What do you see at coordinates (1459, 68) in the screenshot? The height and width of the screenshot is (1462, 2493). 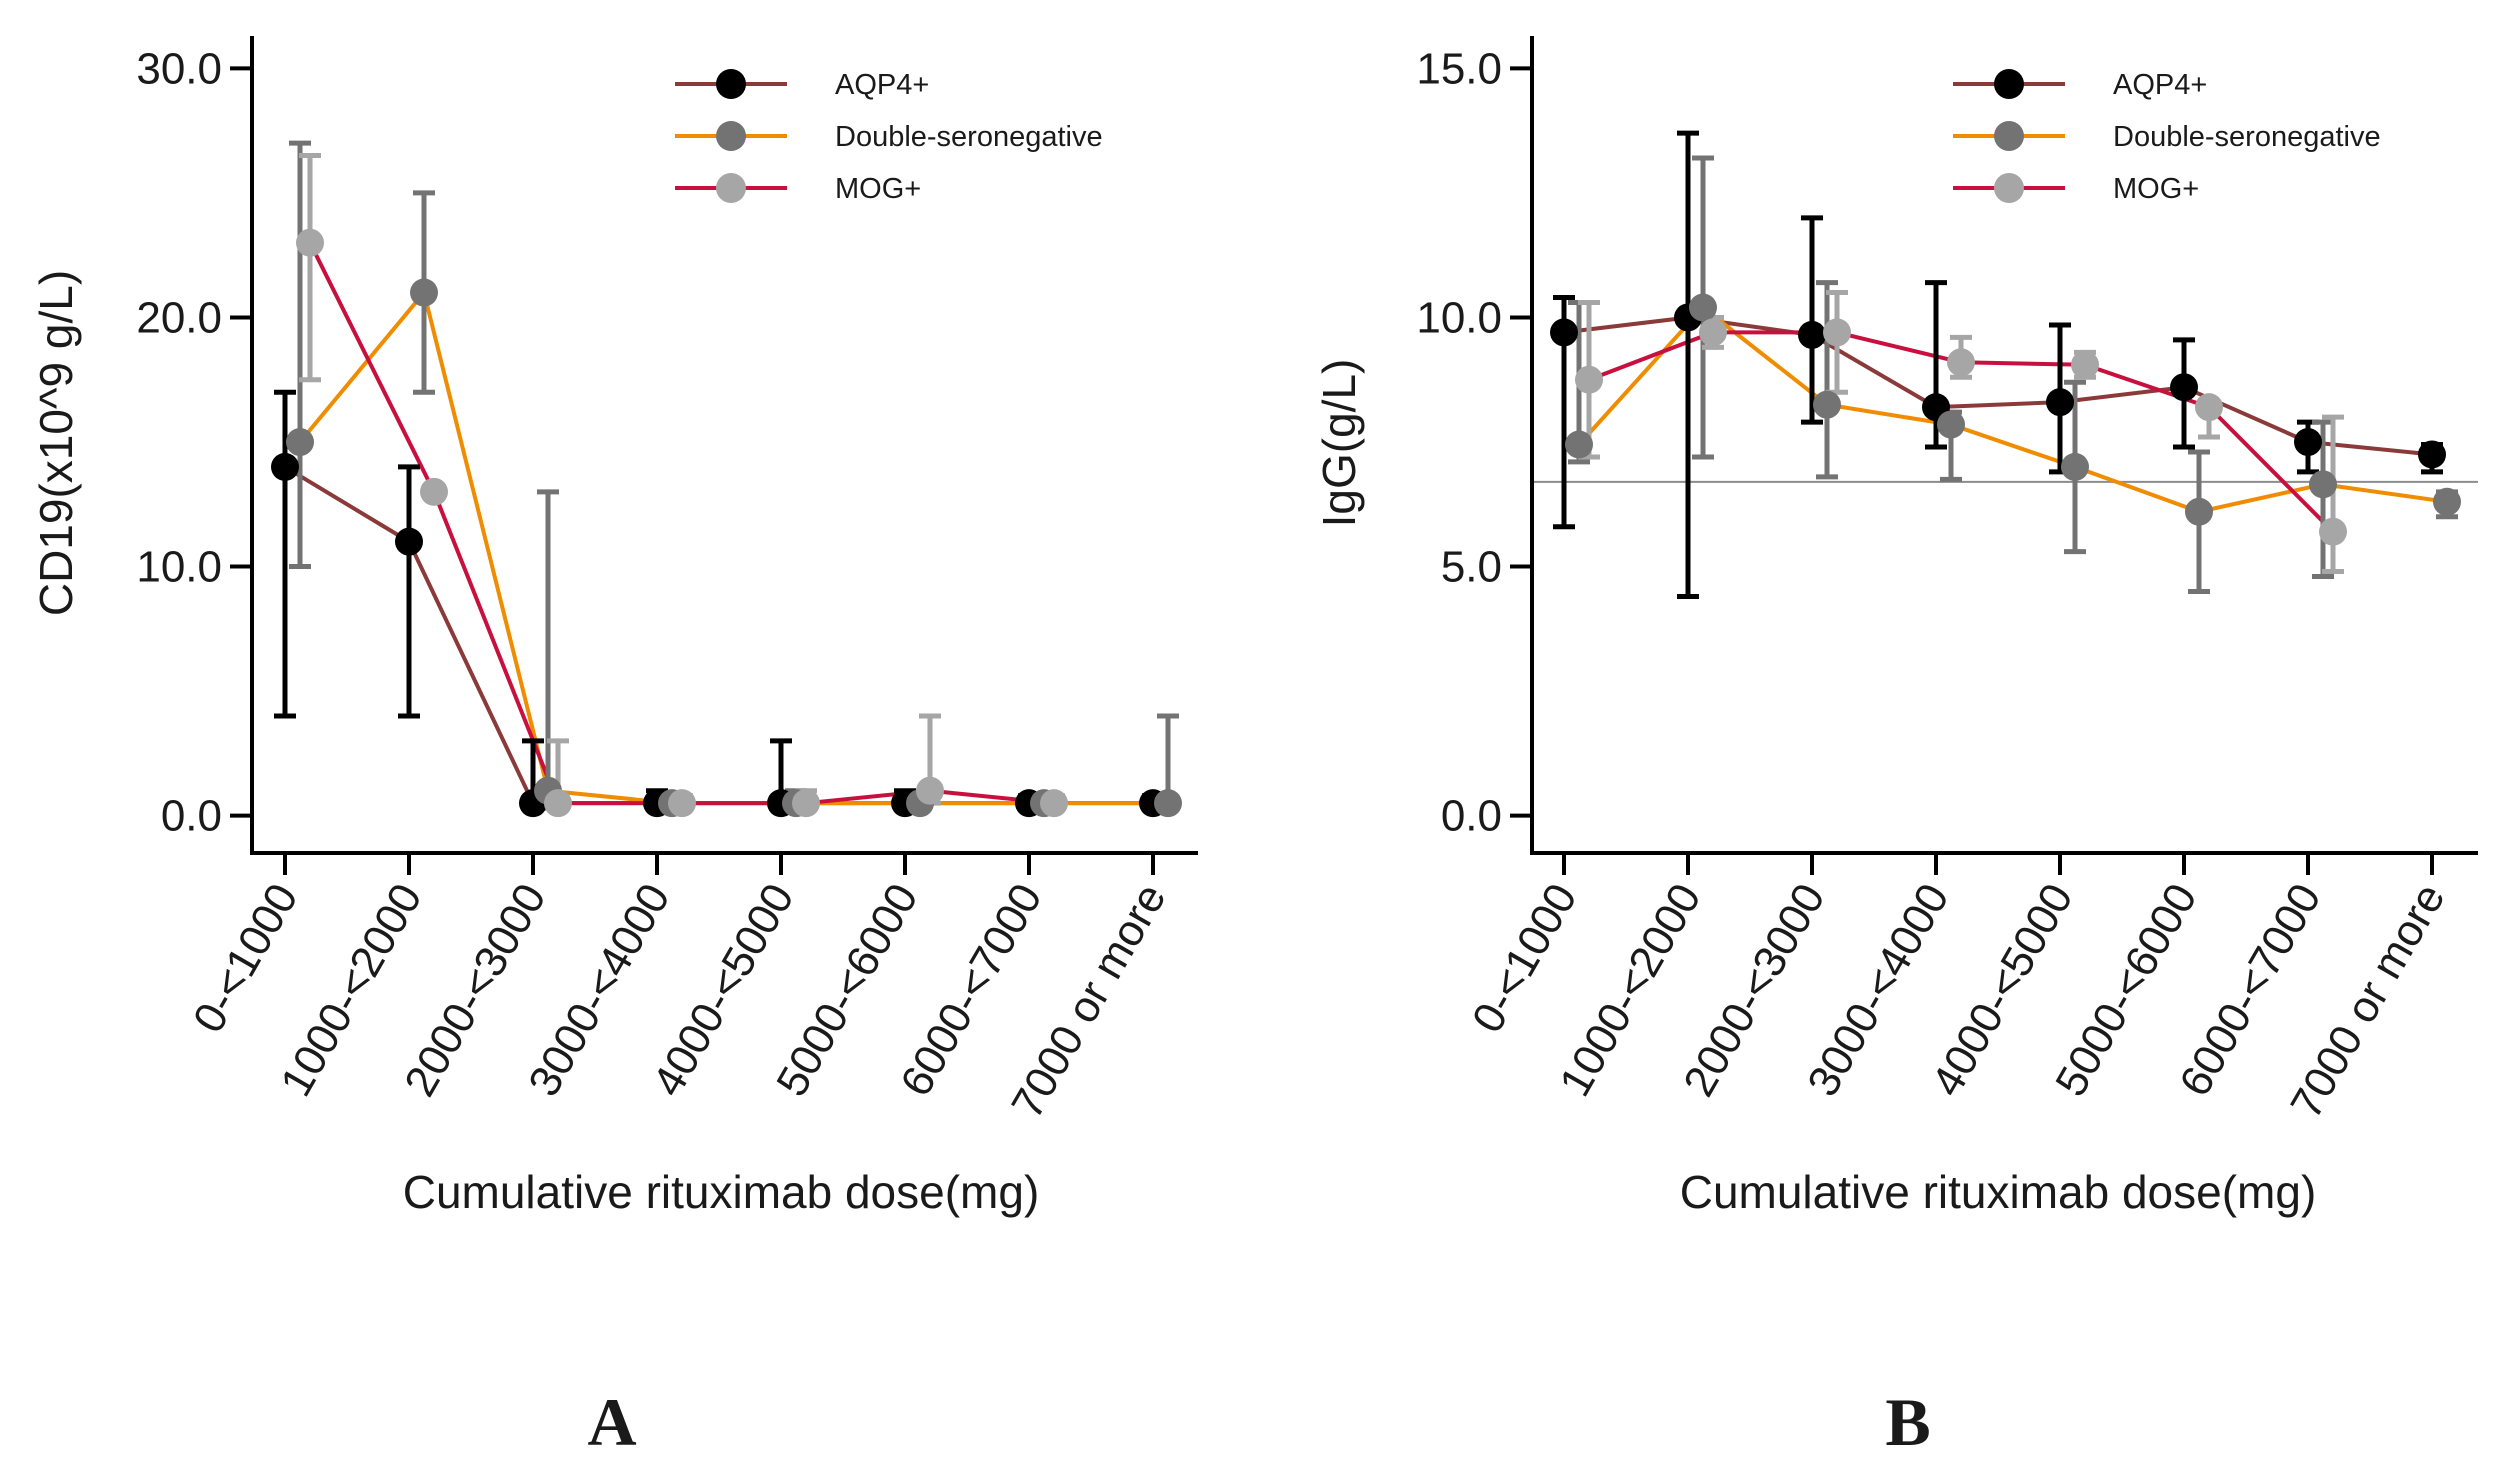 I see `chart-b-ytick-label: 15.0` at bounding box center [1459, 68].